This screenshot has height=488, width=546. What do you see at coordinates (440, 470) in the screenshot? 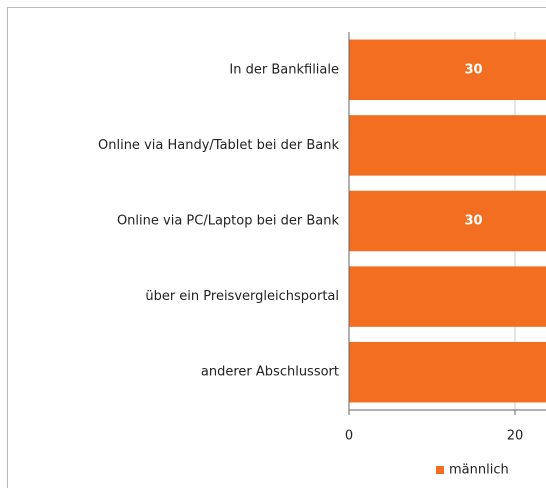
I see `legend-swatch` at bounding box center [440, 470].